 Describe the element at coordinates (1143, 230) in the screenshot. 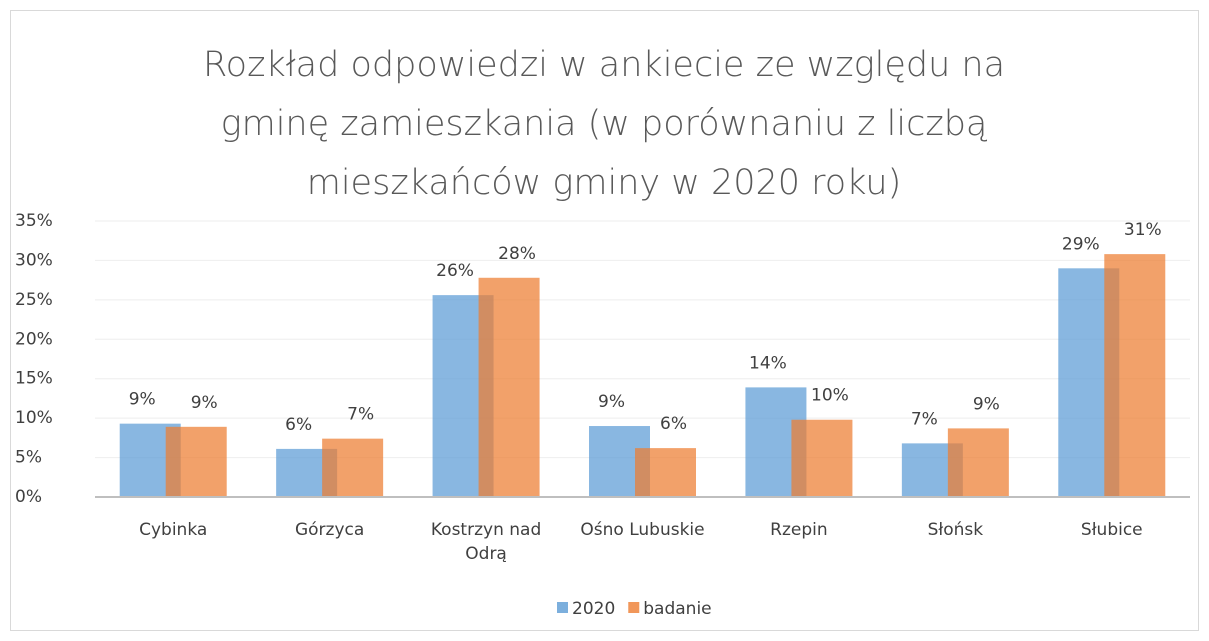

I see `data-label: 31%` at that location.